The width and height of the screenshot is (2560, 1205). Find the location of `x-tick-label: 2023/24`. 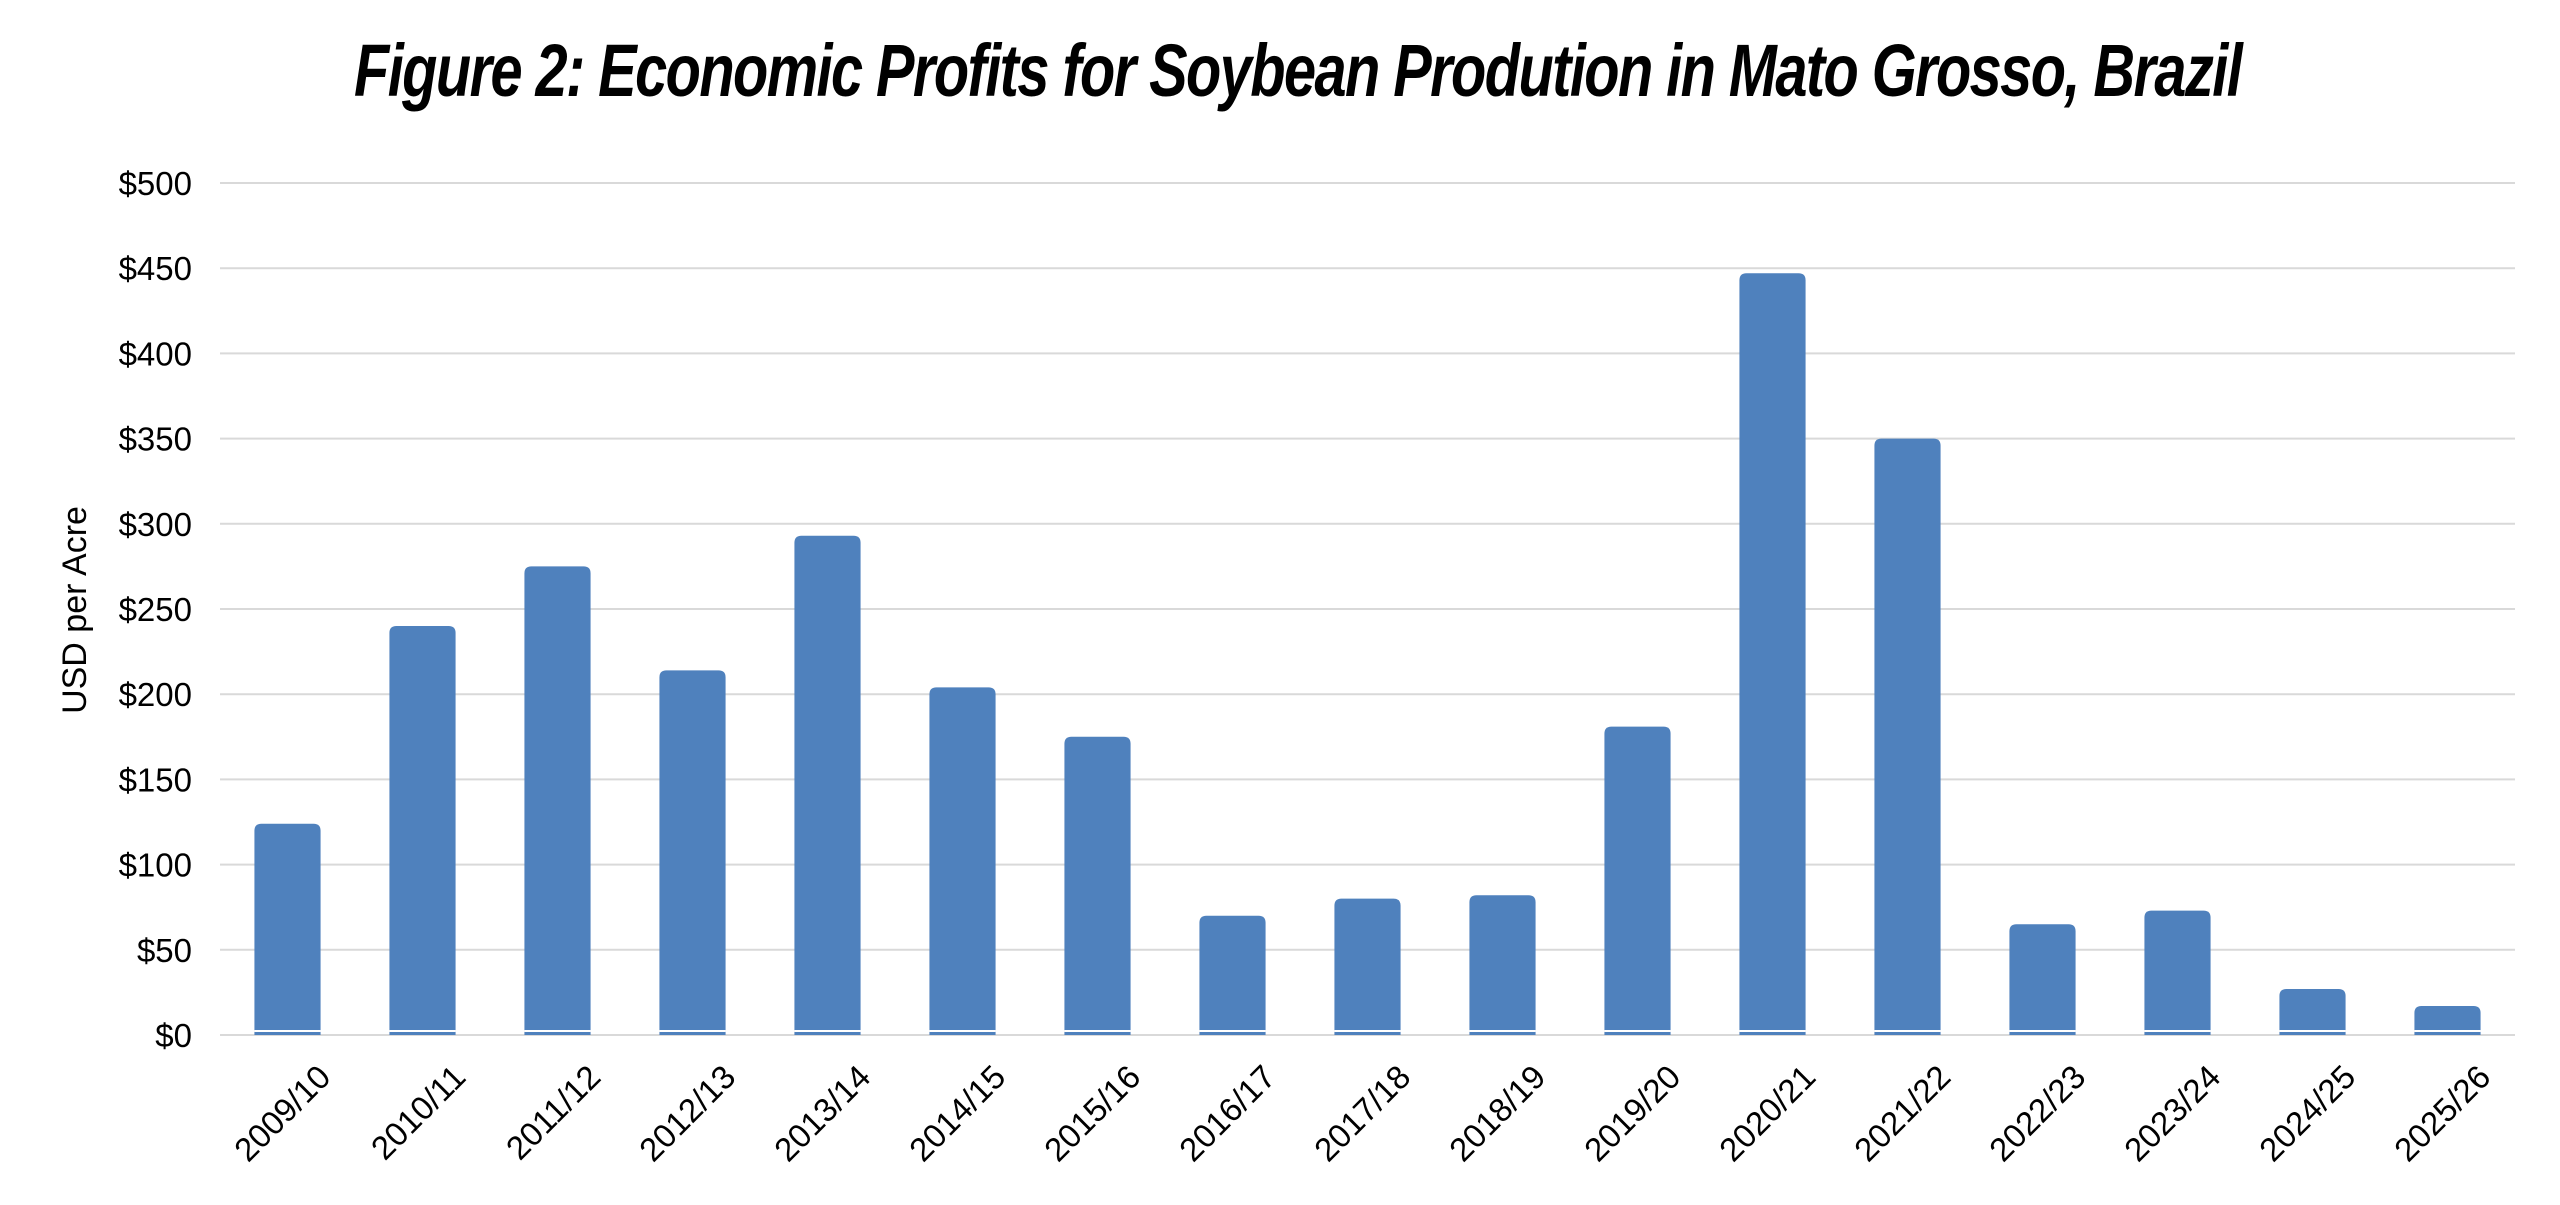

x-tick-label: 2023/24 is located at coordinates (2172, 1113).